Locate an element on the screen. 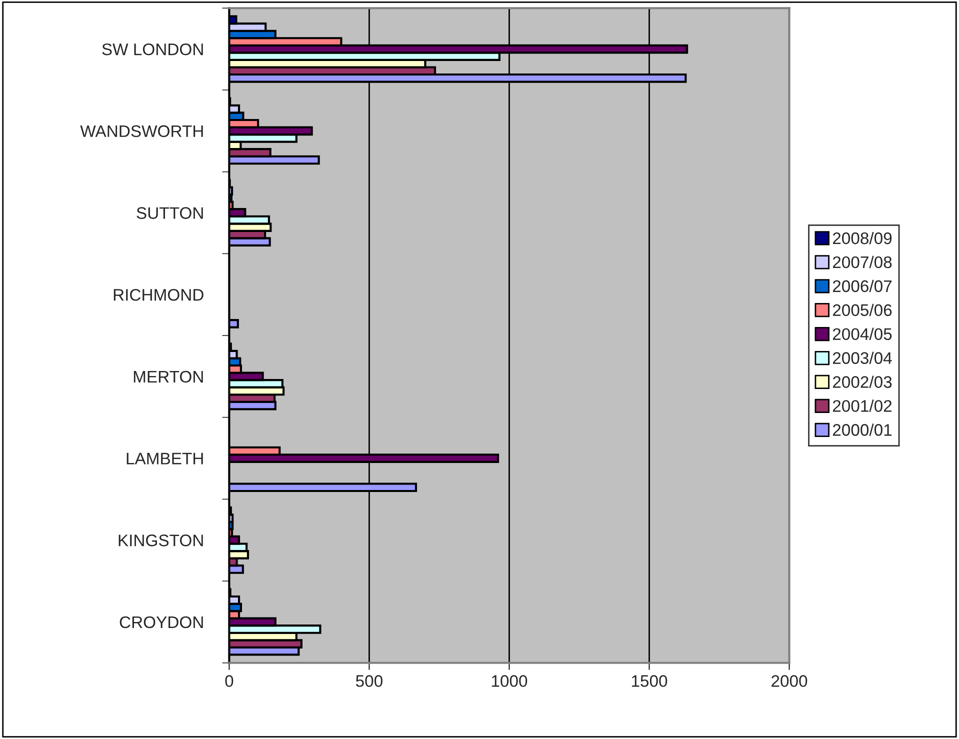  y-tick-label: LAMBETH is located at coordinates (164, 458).